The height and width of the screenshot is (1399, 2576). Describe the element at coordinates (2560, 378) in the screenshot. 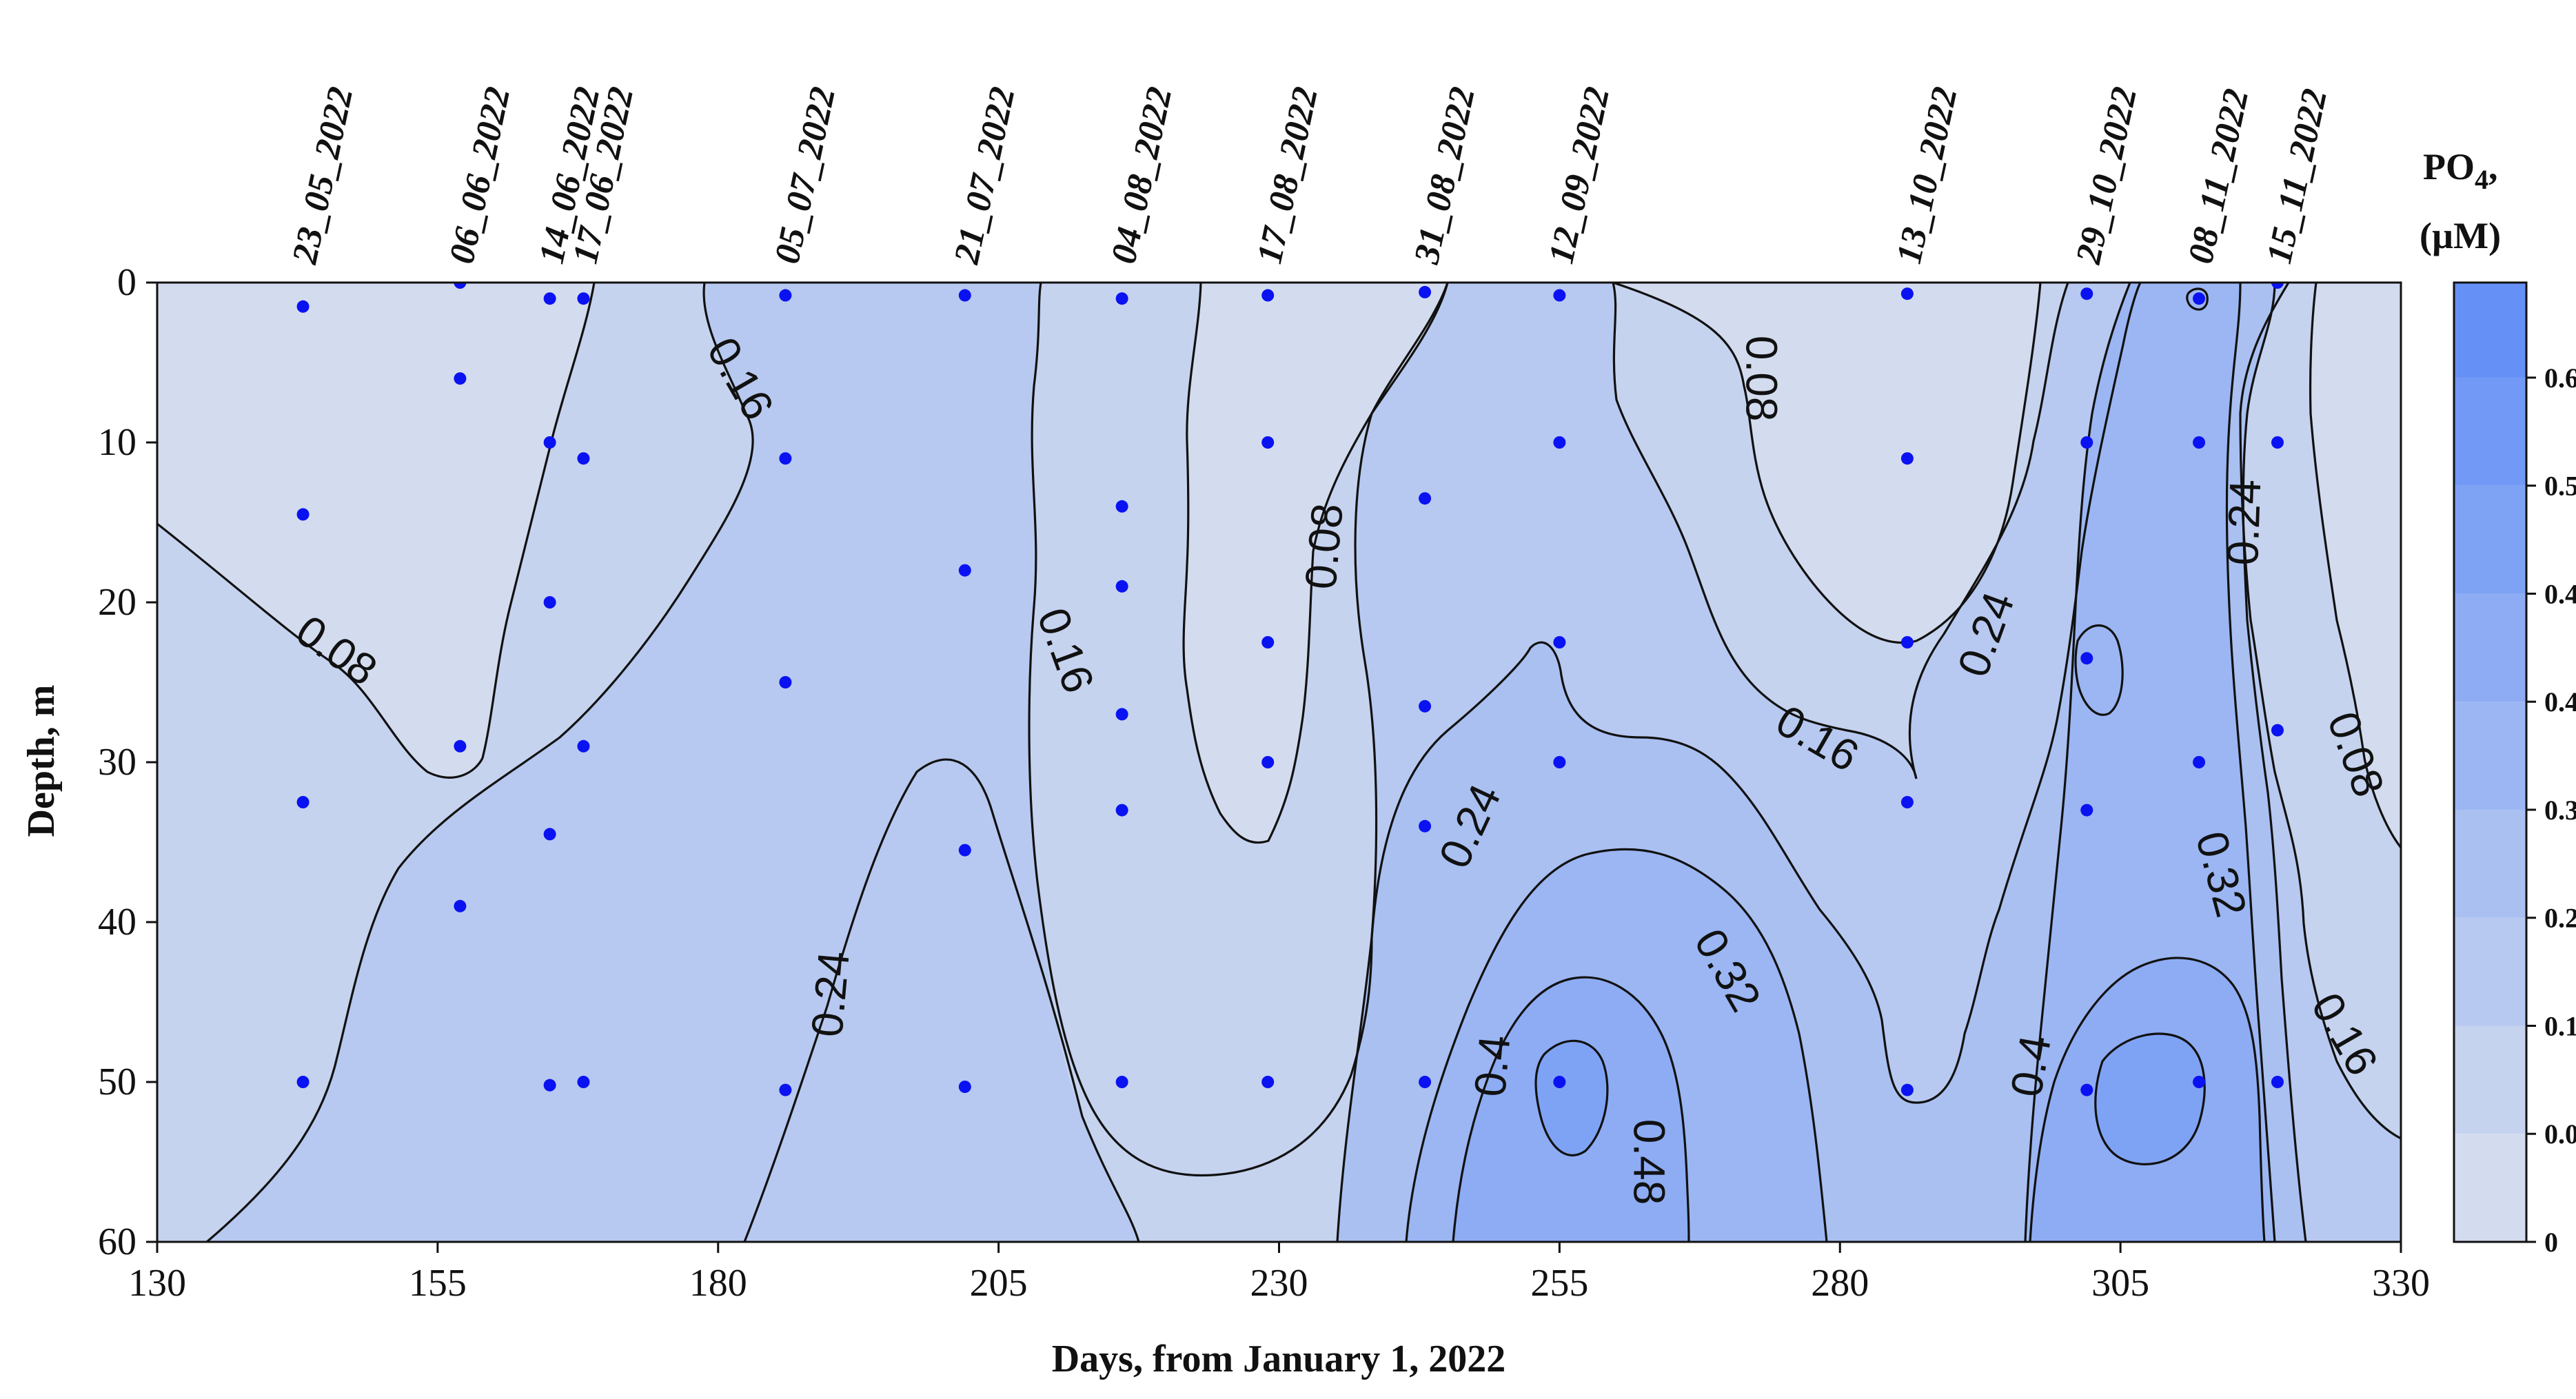

I see `colorbar-tick-label: 0.64` at that location.